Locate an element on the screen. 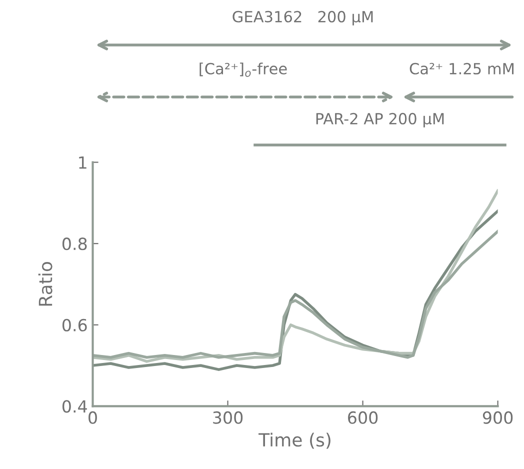 The image size is (524, 469). y-tick-label: 0.8 is located at coordinates (74, 244).